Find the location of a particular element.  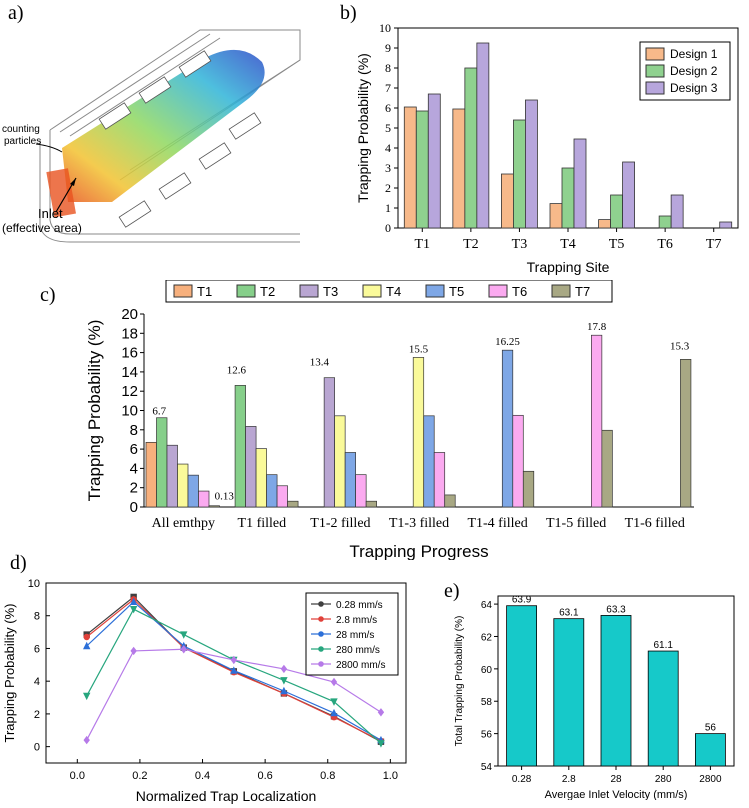

data-label: 13.4 is located at coordinates (320, 363).